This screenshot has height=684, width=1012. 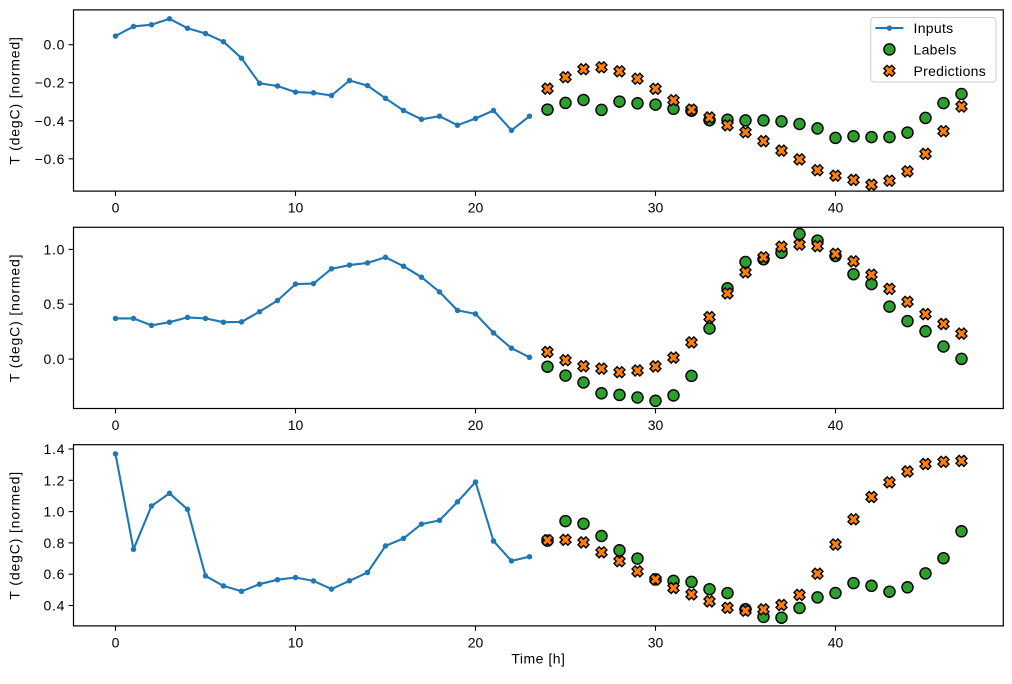 What do you see at coordinates (950, 71) in the screenshot?
I see `svg-text: Predictions` at bounding box center [950, 71].